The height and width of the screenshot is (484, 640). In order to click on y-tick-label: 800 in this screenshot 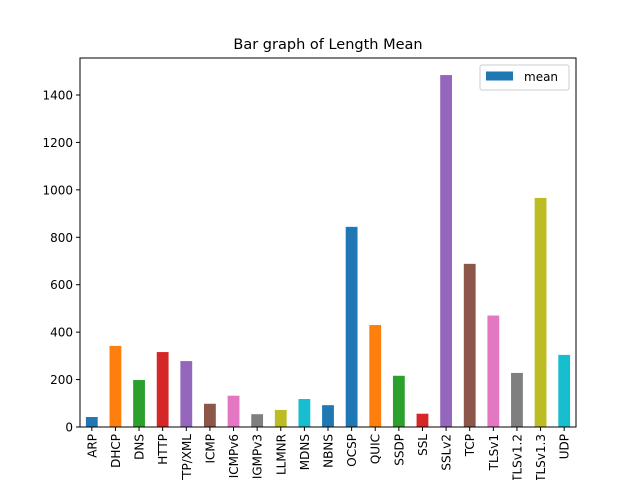, I will do `click(61, 238)`.